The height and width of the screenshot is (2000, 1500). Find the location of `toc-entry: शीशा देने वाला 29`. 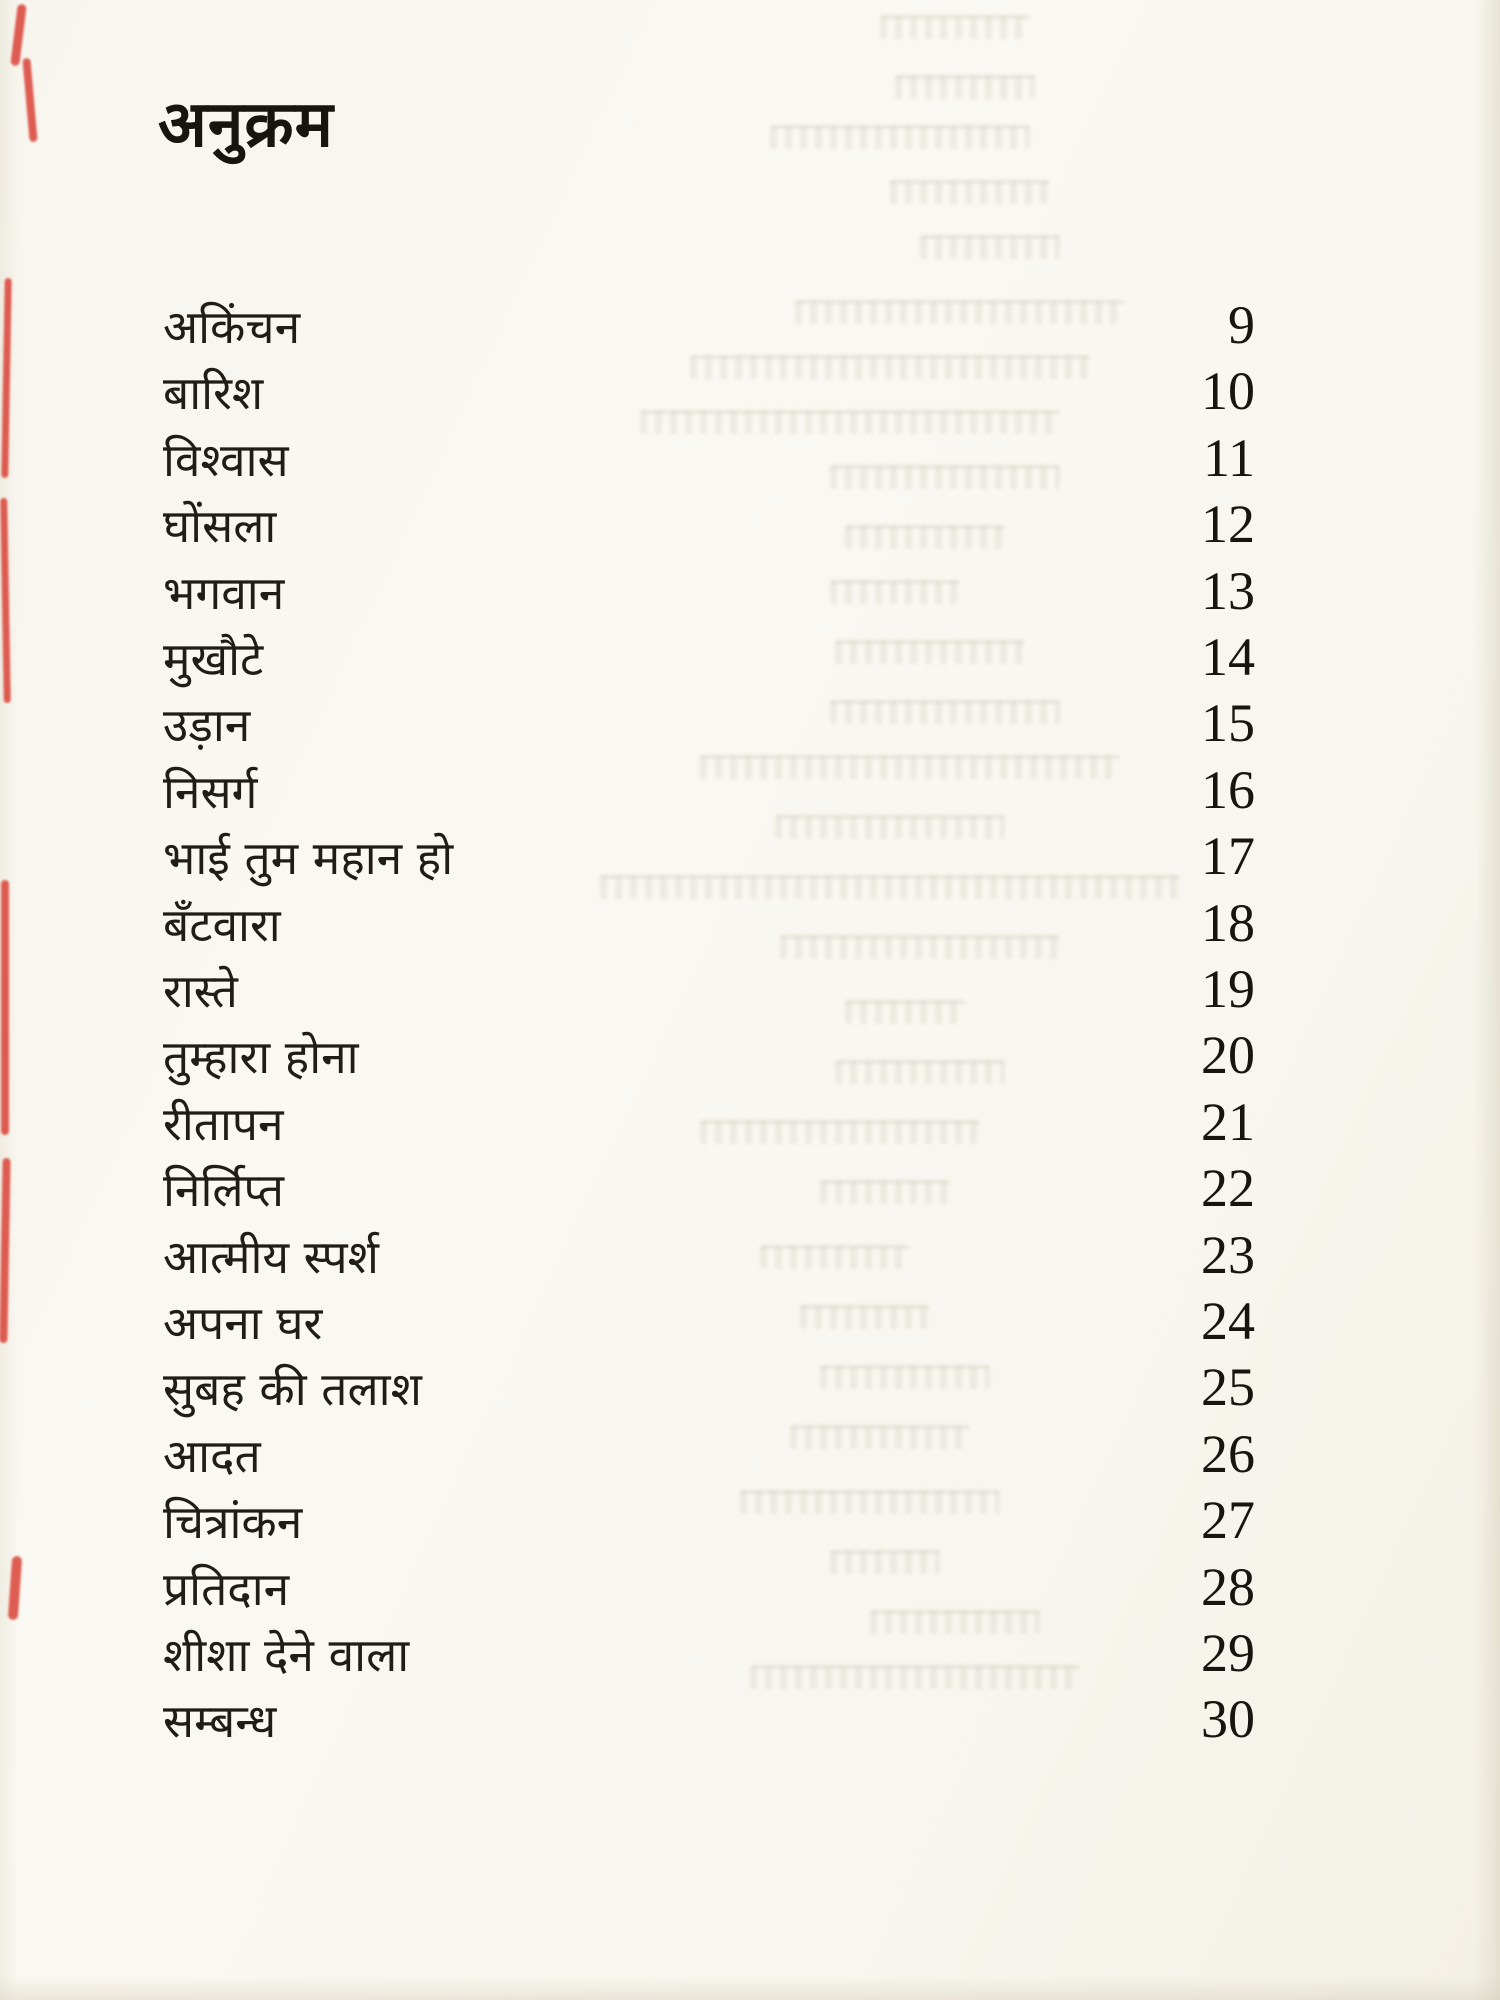

toc-entry: शीशा देने वाला 29 is located at coordinates (709, 1653).